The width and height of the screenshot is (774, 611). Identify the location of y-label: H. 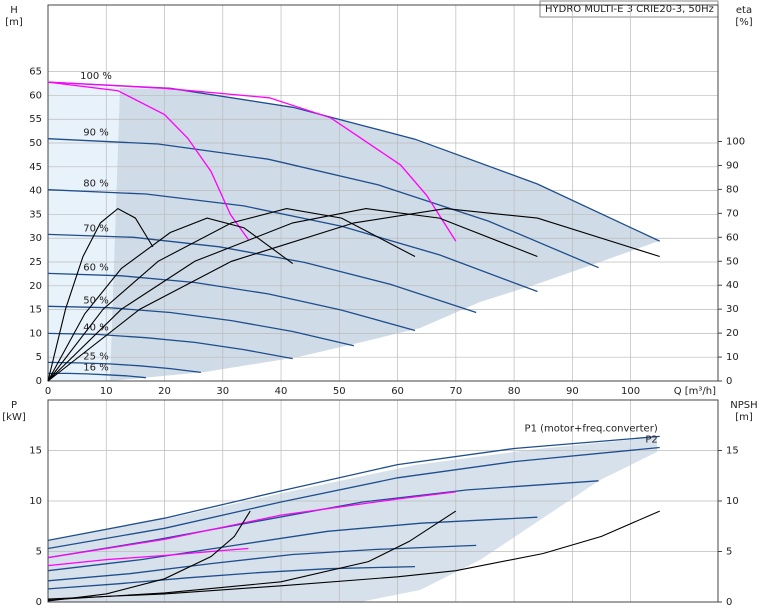
(14, 10).